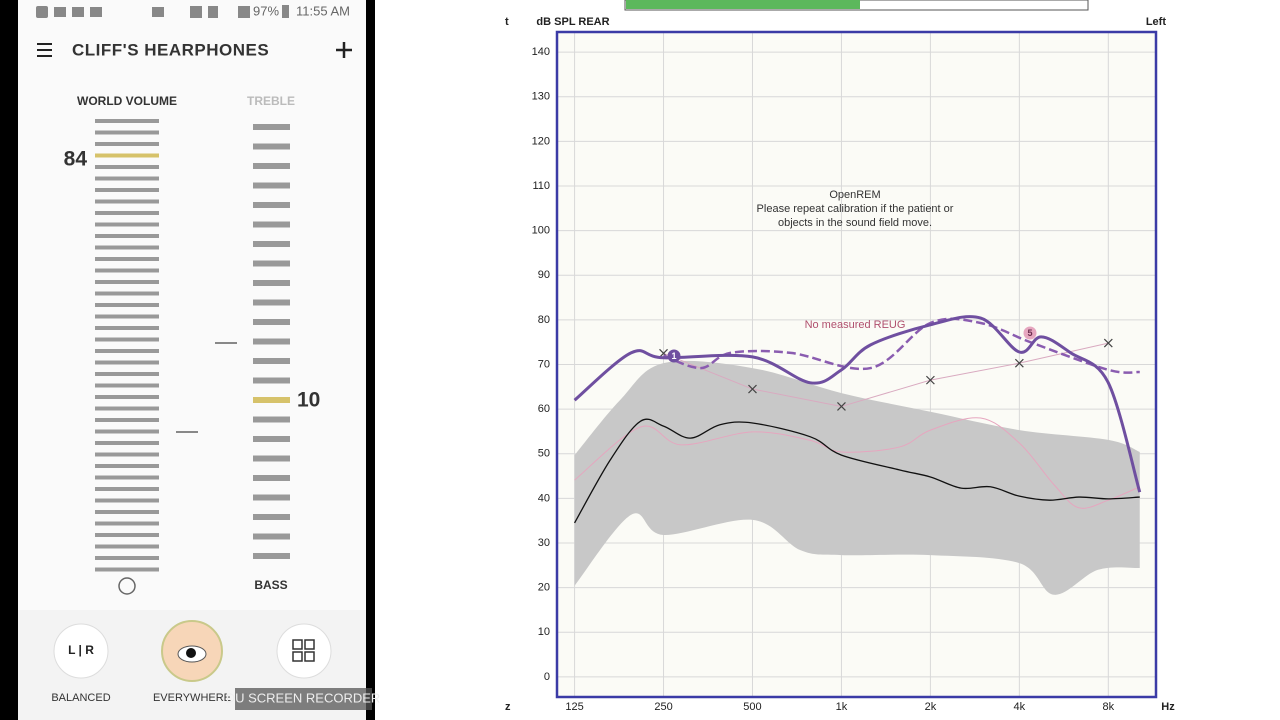  Describe the element at coordinates (270, 585) in the screenshot. I see `slider-label: BASS` at that location.